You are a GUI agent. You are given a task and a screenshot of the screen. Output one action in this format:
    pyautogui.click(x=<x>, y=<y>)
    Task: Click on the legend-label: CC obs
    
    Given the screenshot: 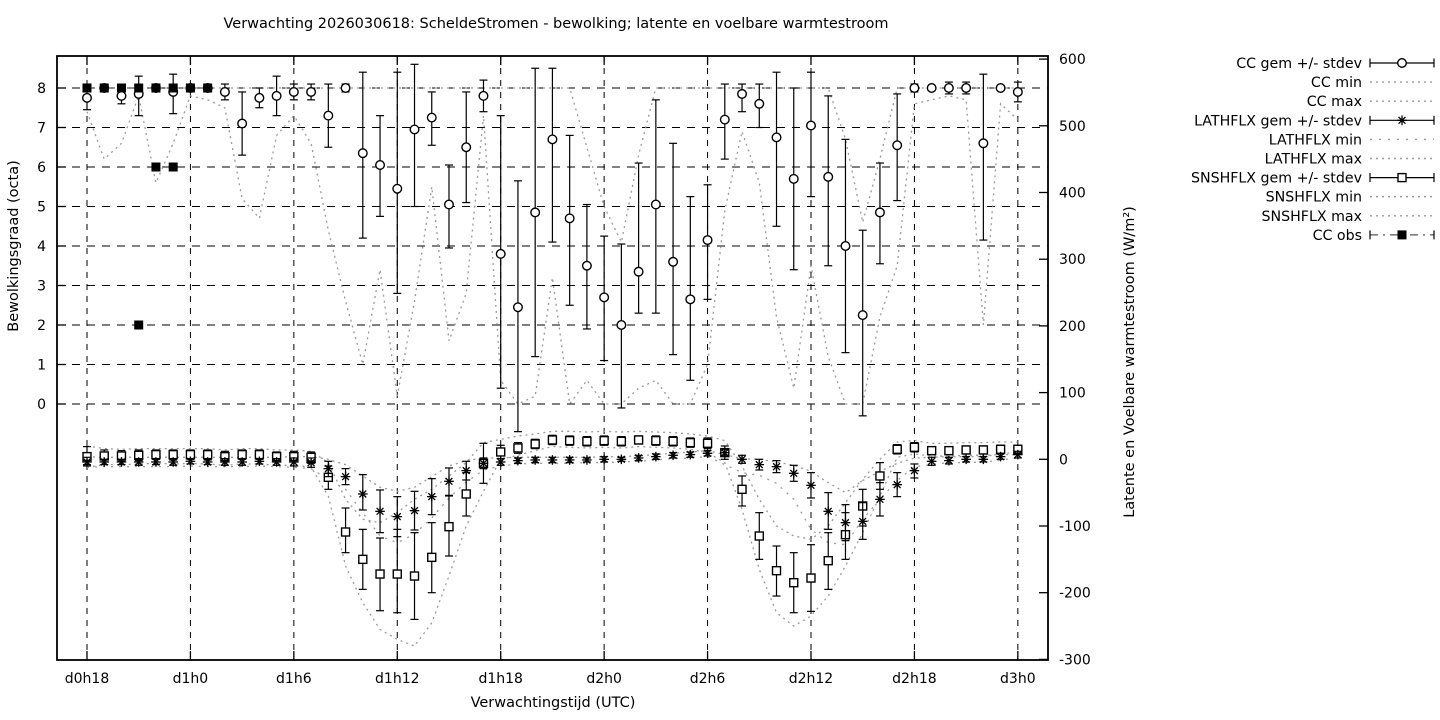 What is the action you would take?
    pyautogui.click(x=1337, y=236)
    